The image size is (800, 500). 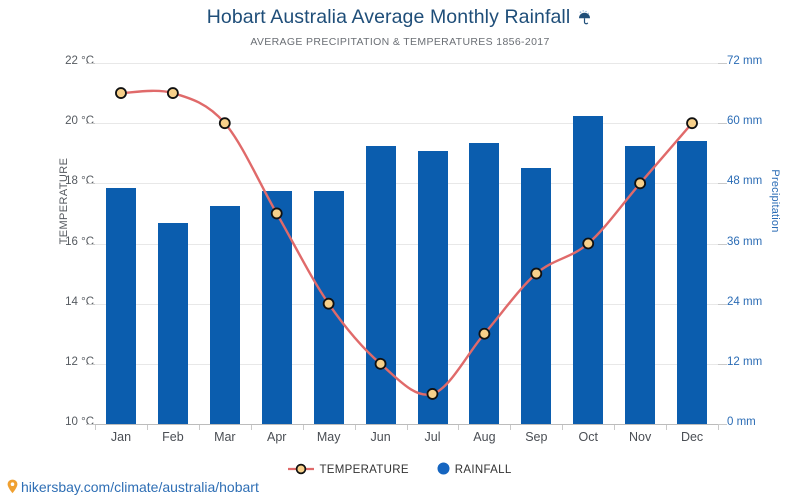 I want to click on bar-rainfall-mar, so click(x=224, y=314).